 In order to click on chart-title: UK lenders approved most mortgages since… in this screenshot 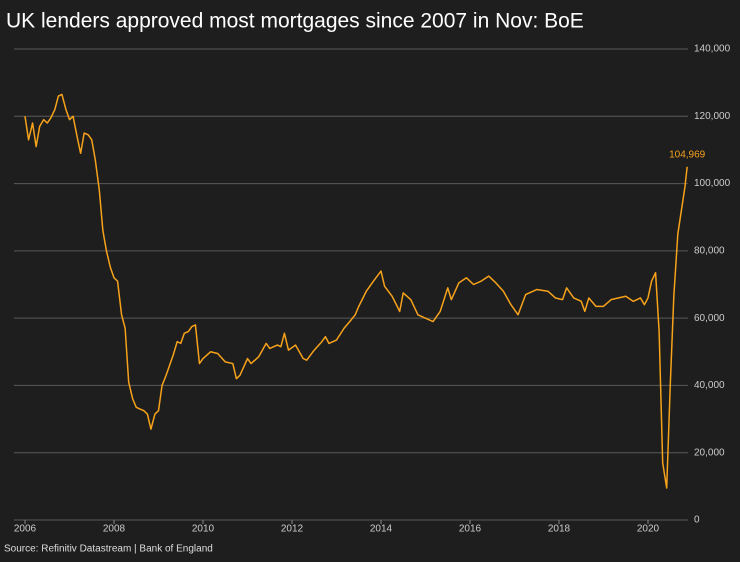, I will do `click(295, 21)`.